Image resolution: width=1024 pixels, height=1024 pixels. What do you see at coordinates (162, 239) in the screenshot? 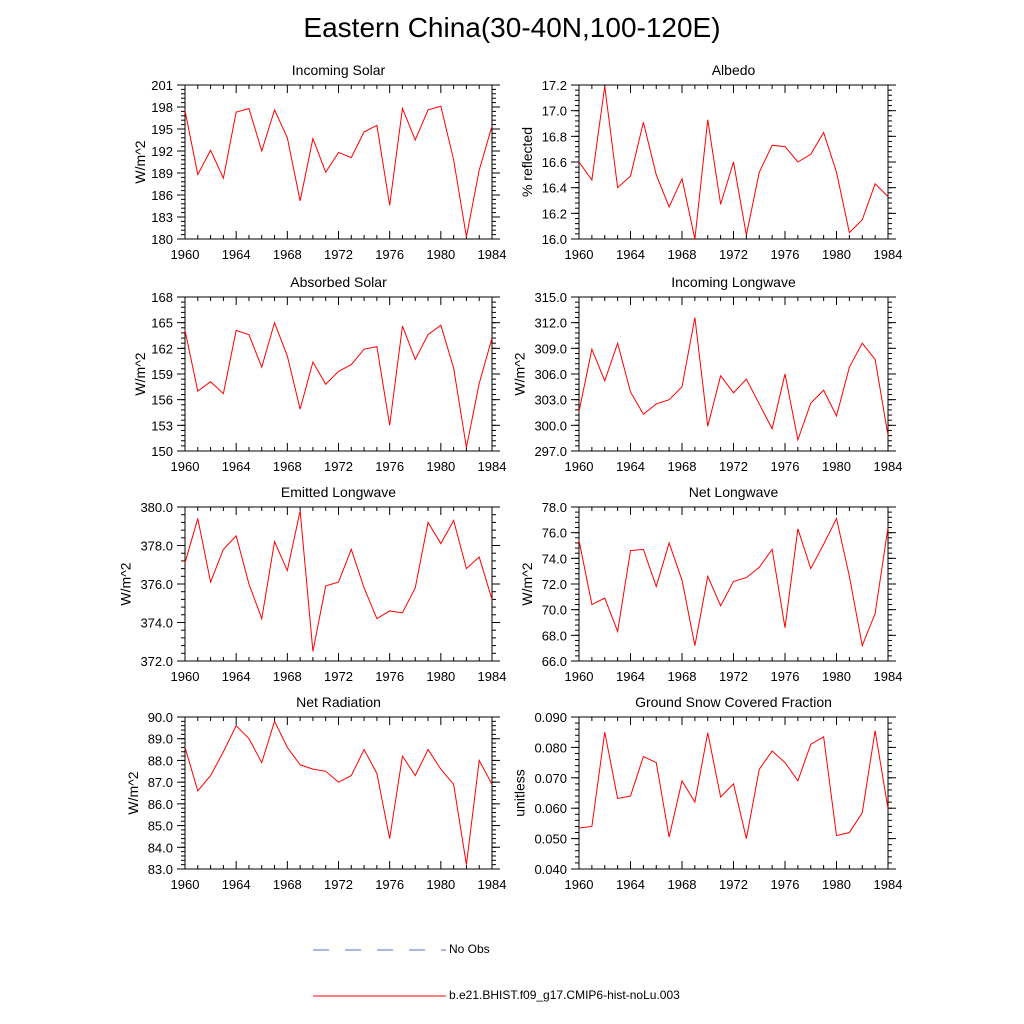
I see `y-tick-label: 180` at bounding box center [162, 239].